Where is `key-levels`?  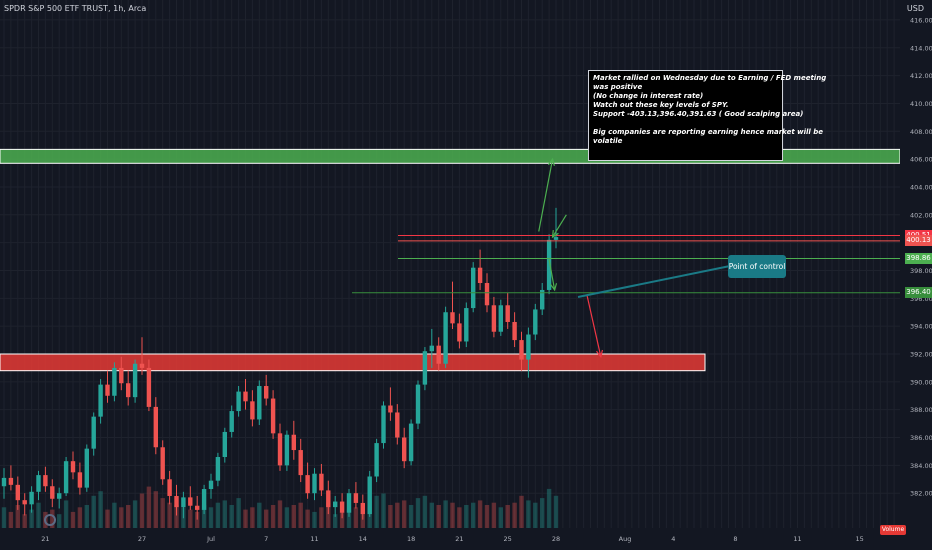 key-levels is located at coordinates (626, 264).